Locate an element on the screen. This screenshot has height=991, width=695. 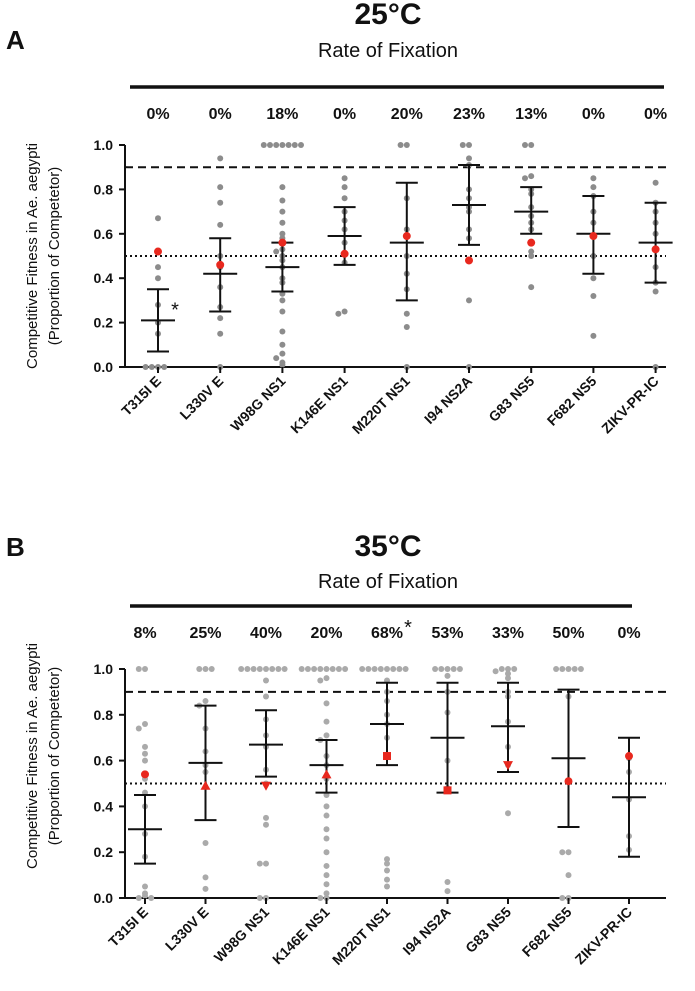
fixation-rate-label: 50% is located at coordinates (568, 633).